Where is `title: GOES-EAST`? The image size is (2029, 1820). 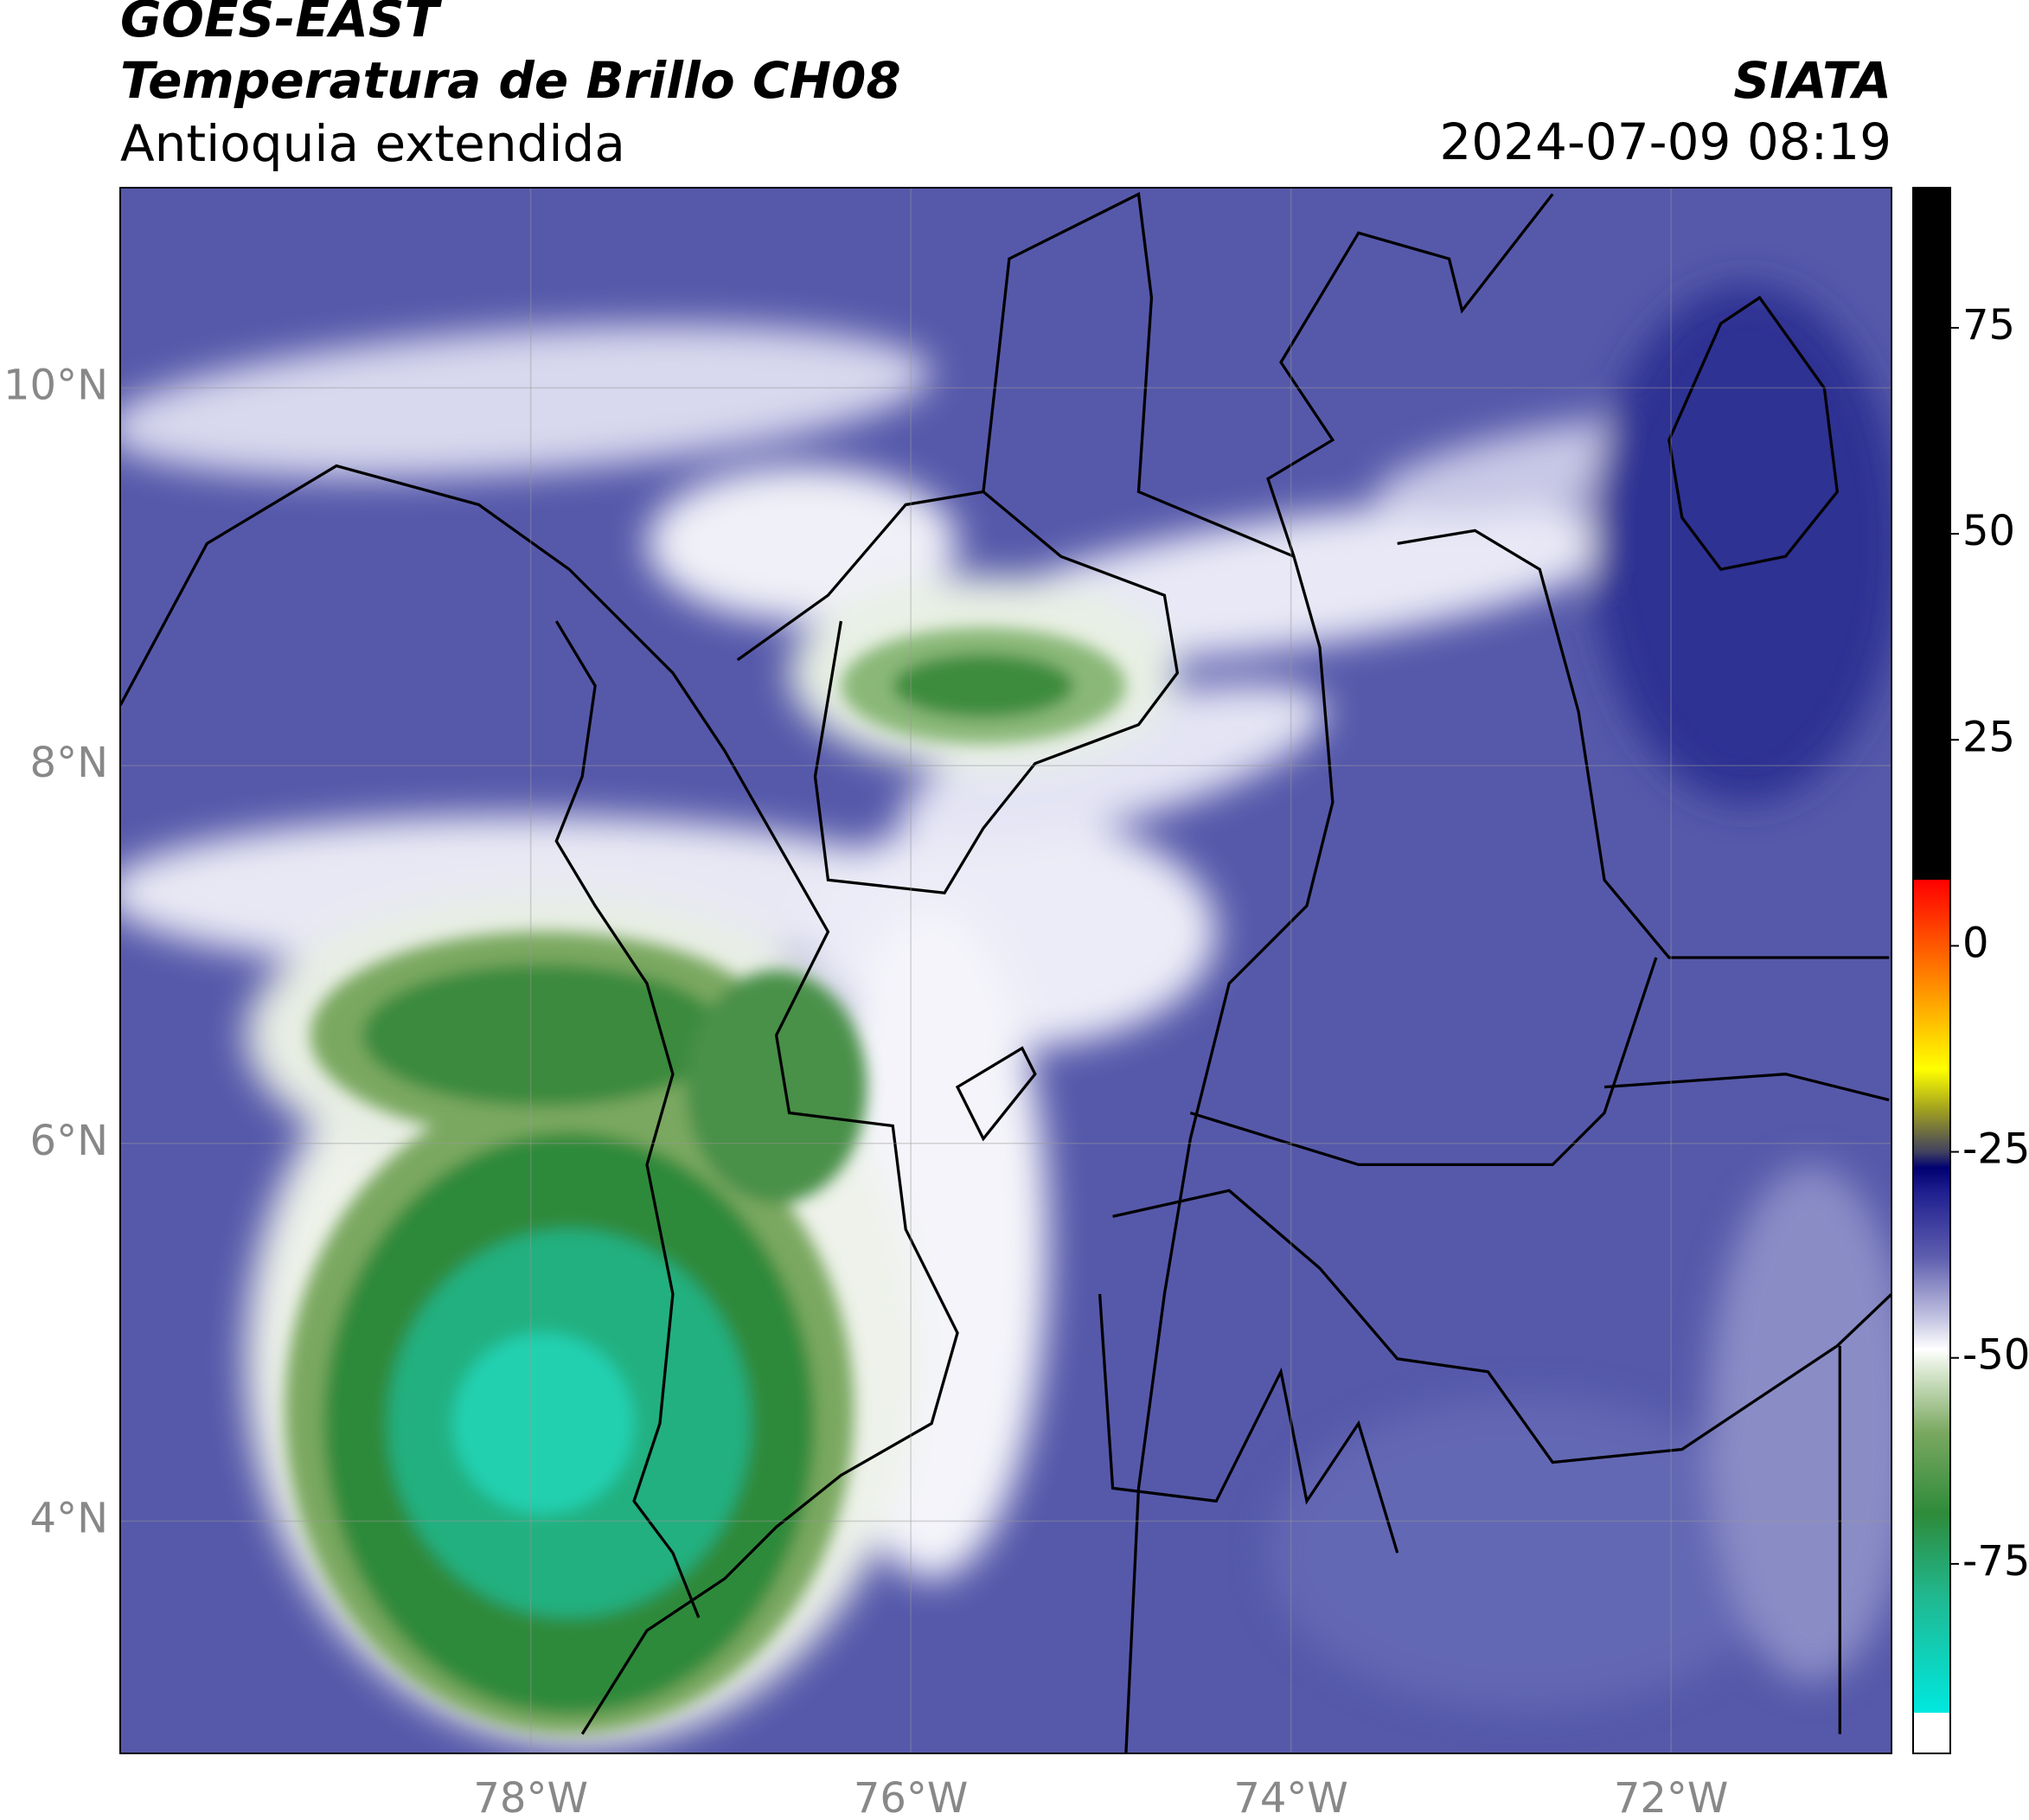
title: GOES-EAST is located at coordinates (281, 24).